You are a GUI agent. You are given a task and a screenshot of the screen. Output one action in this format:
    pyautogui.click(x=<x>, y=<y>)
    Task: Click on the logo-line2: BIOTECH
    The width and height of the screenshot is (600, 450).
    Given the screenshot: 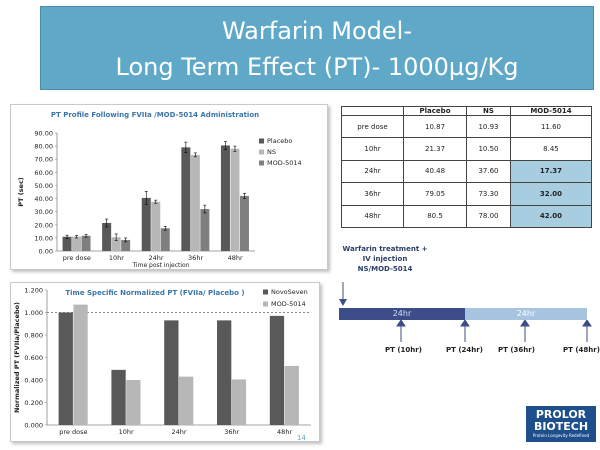 What is the action you would take?
    pyautogui.click(x=561, y=426)
    